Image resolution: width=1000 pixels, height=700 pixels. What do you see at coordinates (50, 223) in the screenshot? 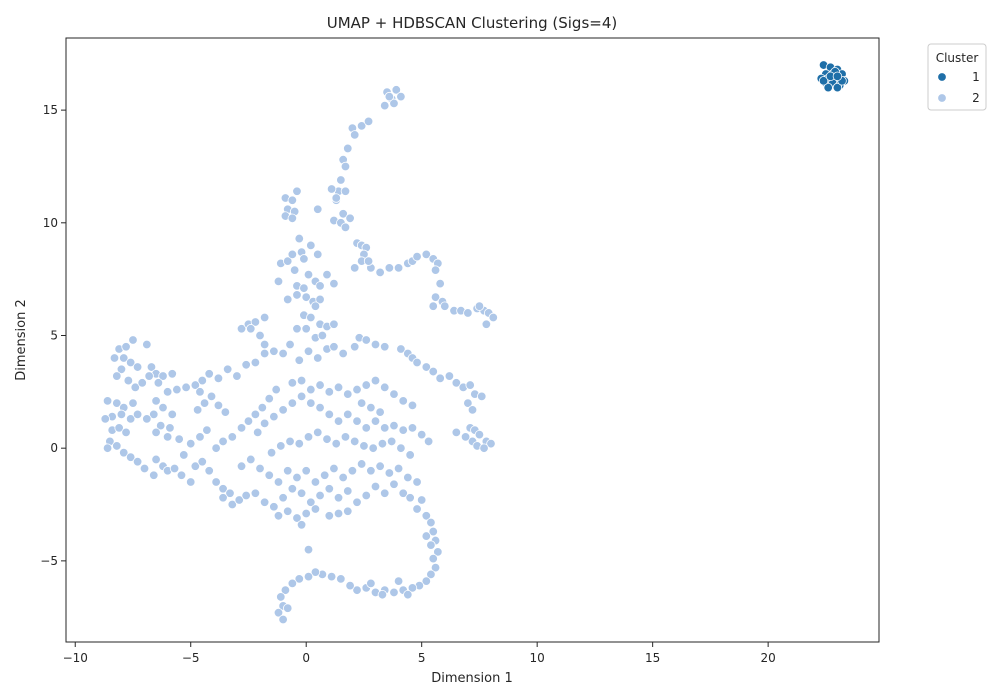
I see `y-tick-label: 10` at bounding box center [50, 223].